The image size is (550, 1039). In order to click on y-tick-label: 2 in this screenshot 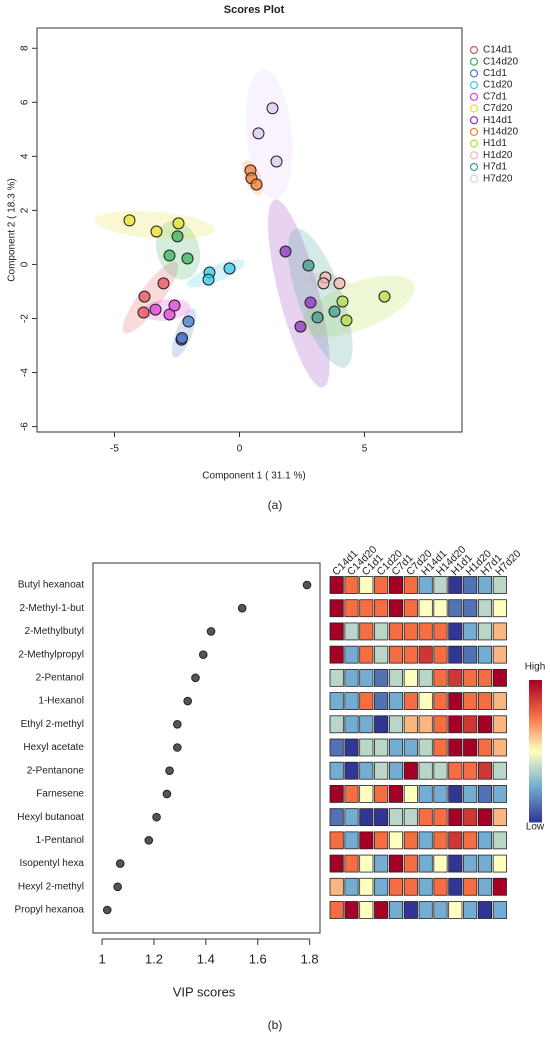, I will do `click(25, 210)`.